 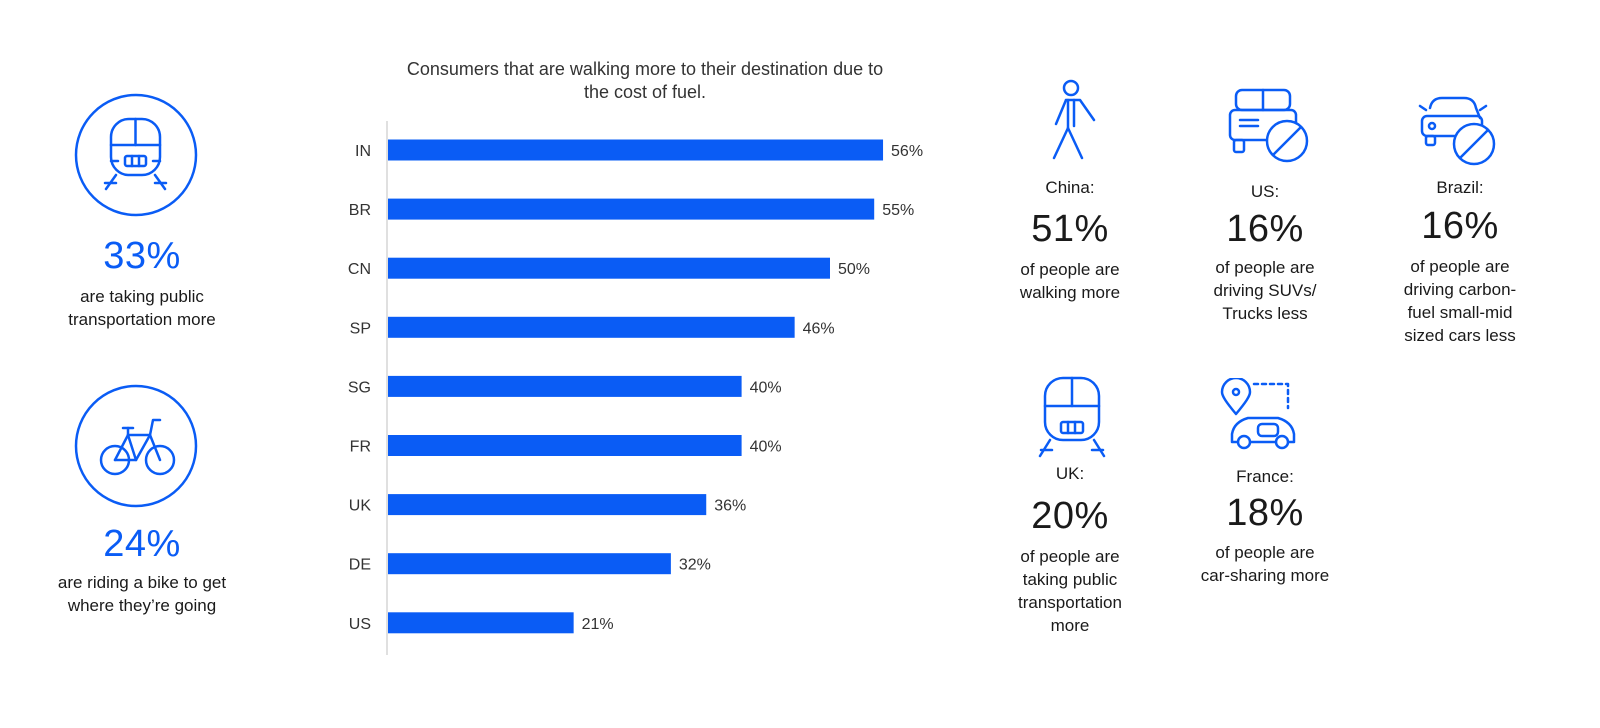 What do you see at coordinates (1269, 127) in the screenshot?
I see `suv-no-icon` at bounding box center [1269, 127].